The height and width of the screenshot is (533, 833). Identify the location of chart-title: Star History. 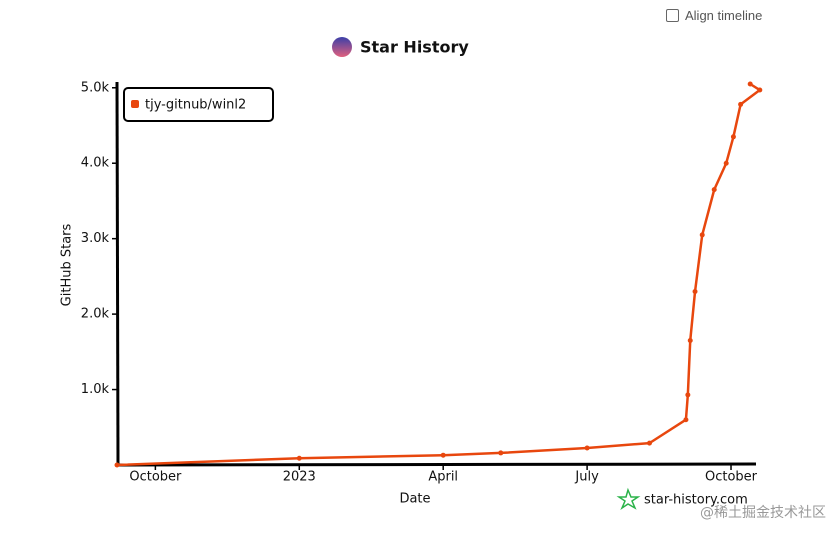
(414, 47).